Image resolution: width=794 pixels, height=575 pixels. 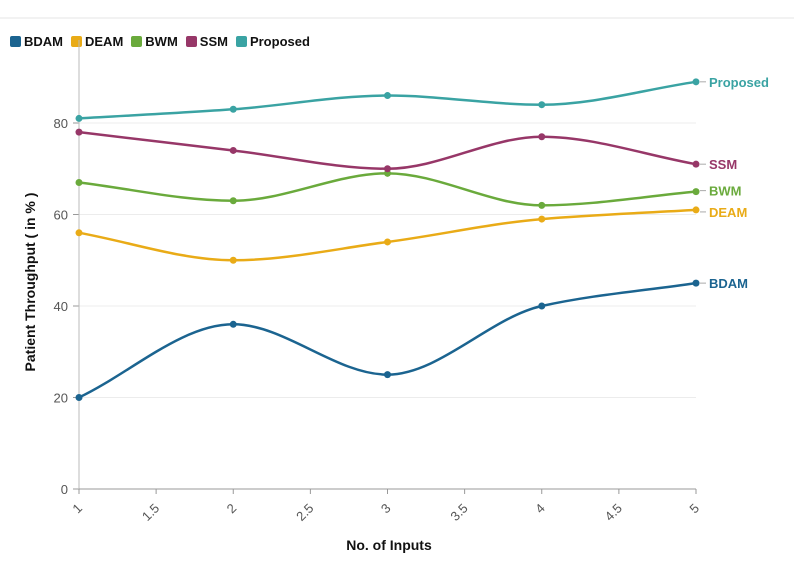 What do you see at coordinates (61, 215) in the screenshot?
I see `y-tick-label: 60` at bounding box center [61, 215].